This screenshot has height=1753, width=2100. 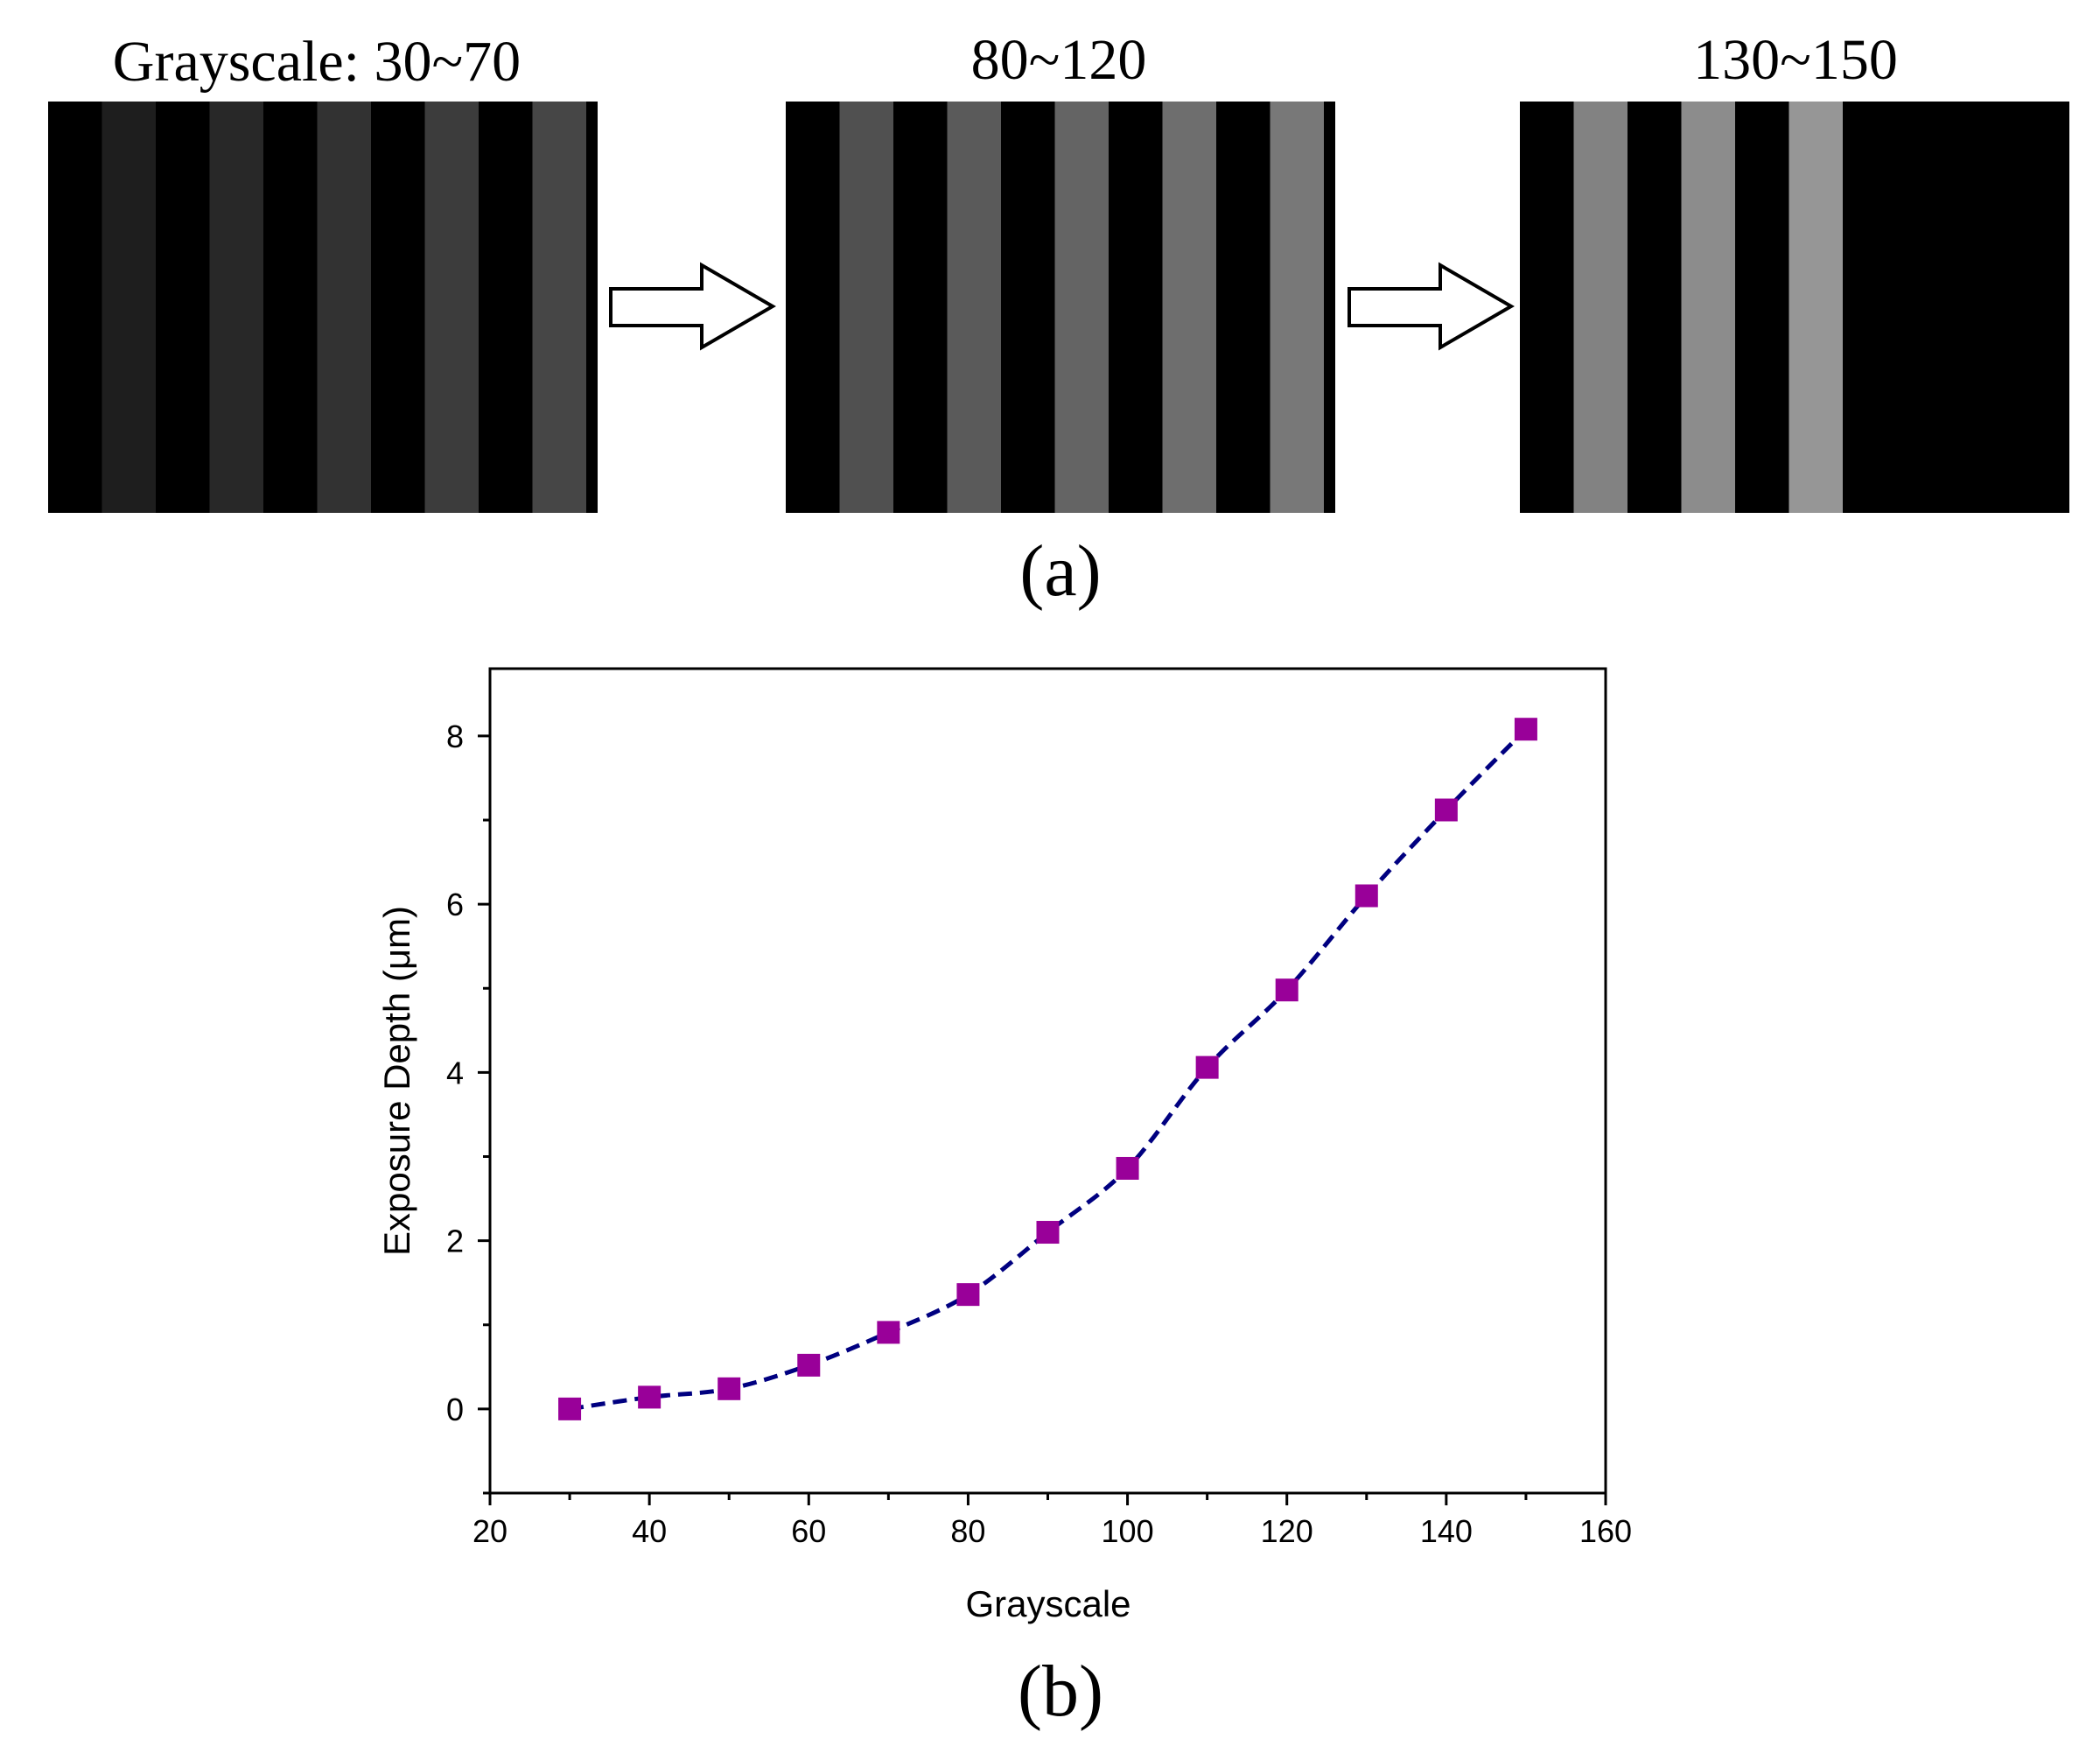 What do you see at coordinates (1795, 60) in the screenshot?
I see `pattern-label-3: 130~150` at bounding box center [1795, 60].